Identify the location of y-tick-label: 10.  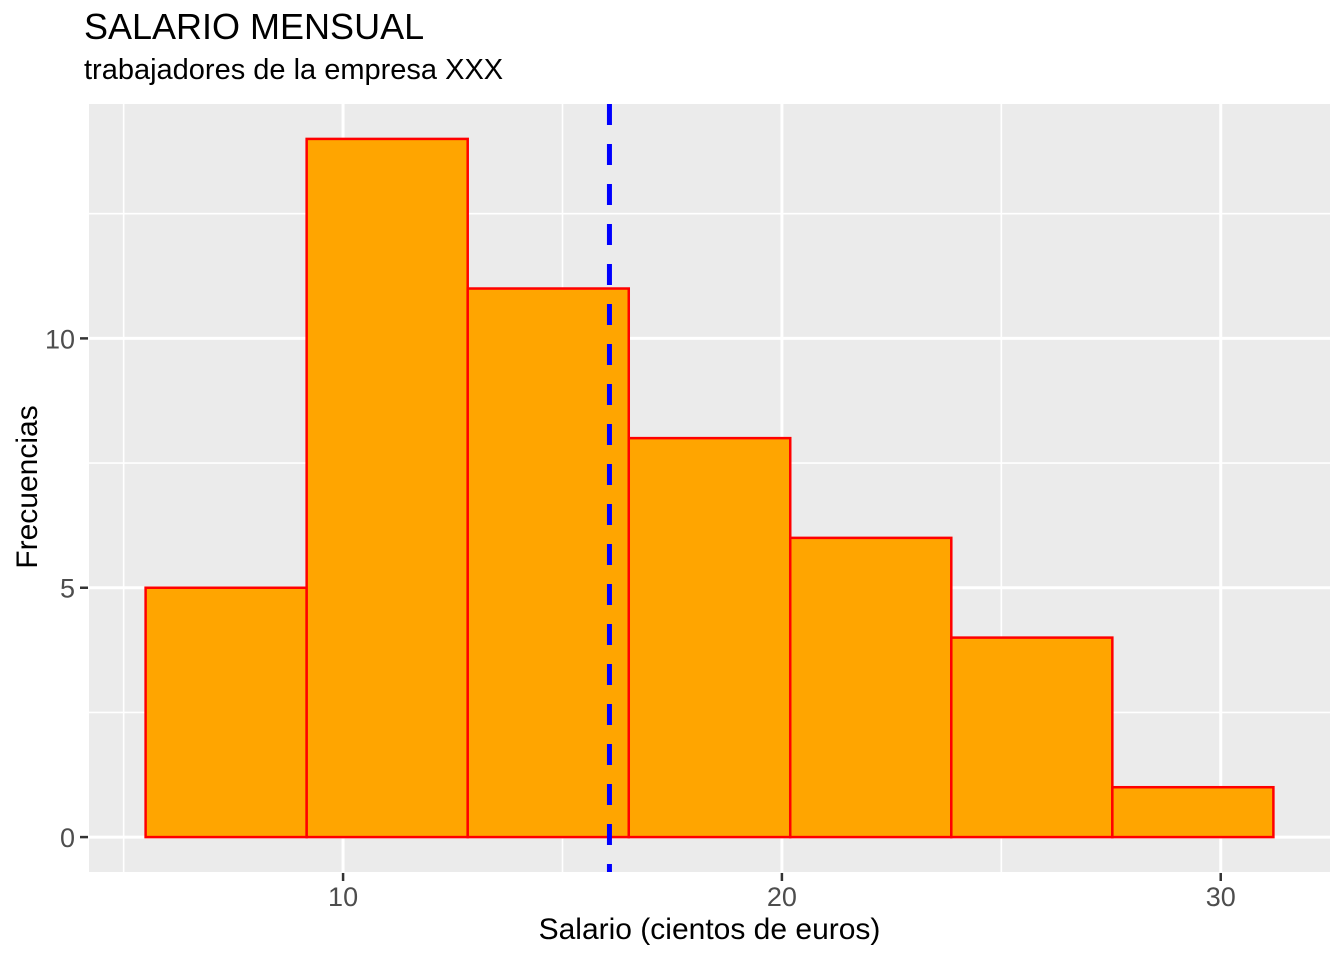
(60, 339).